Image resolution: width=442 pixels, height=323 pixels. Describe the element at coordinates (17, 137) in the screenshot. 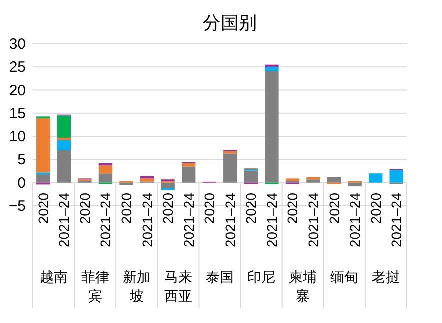

I see `y-tick-label: 10` at that location.